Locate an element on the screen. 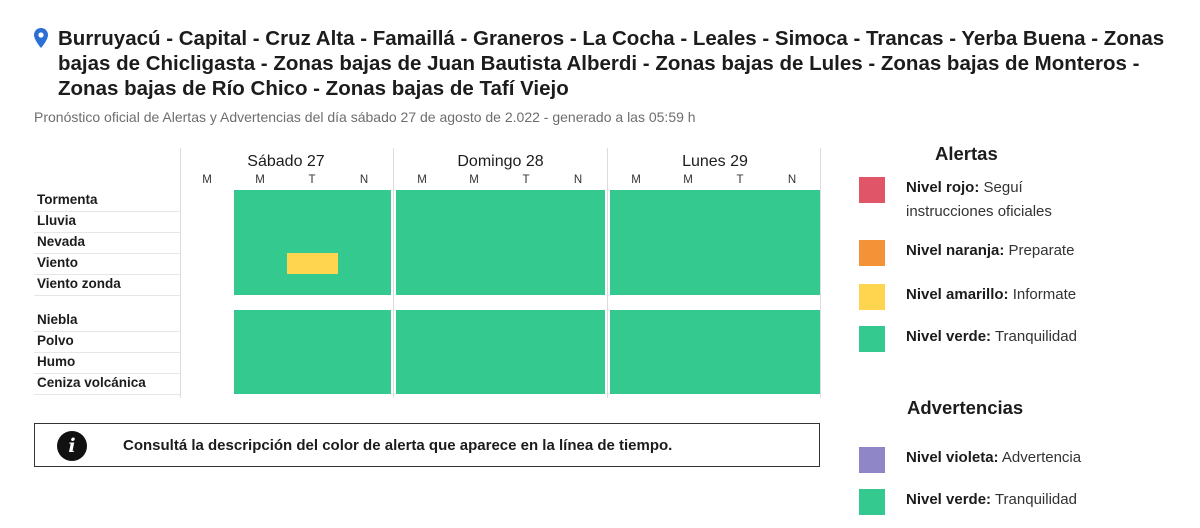 The height and width of the screenshot is (528, 1200). alert-cell-amarillo is located at coordinates (312, 263).